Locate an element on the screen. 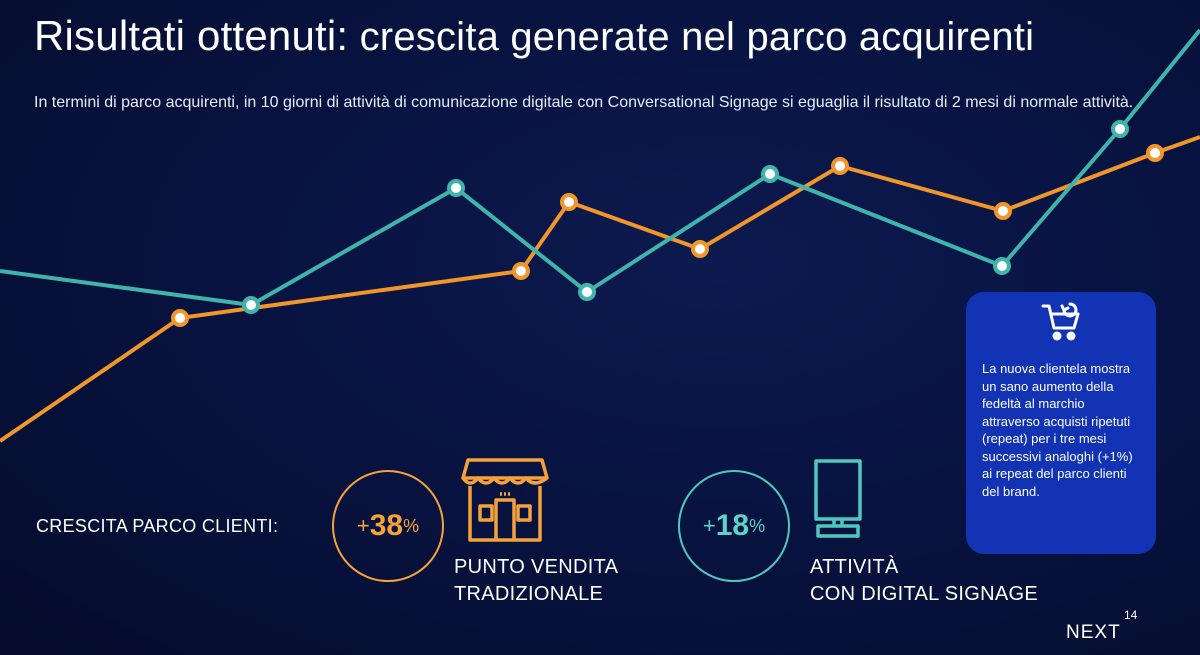  digital-growth-value: 18 is located at coordinates (732, 525).